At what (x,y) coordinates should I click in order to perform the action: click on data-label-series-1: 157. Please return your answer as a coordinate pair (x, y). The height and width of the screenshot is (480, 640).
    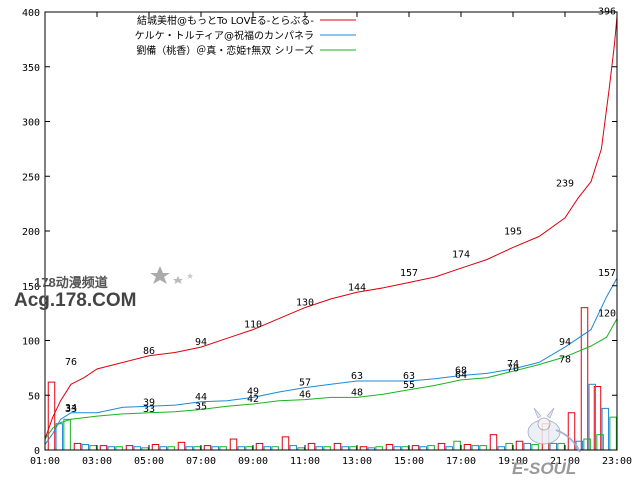
    Looking at the image, I should click on (409, 273).